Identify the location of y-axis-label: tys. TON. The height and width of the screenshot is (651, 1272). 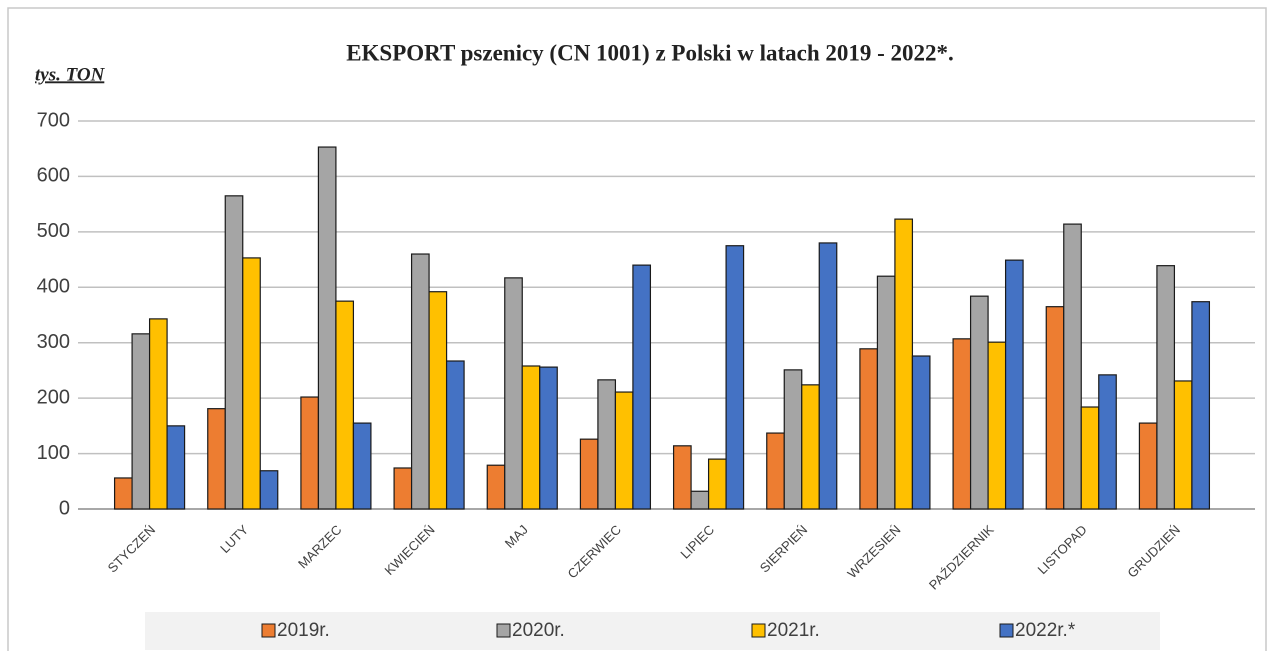
(70, 74).